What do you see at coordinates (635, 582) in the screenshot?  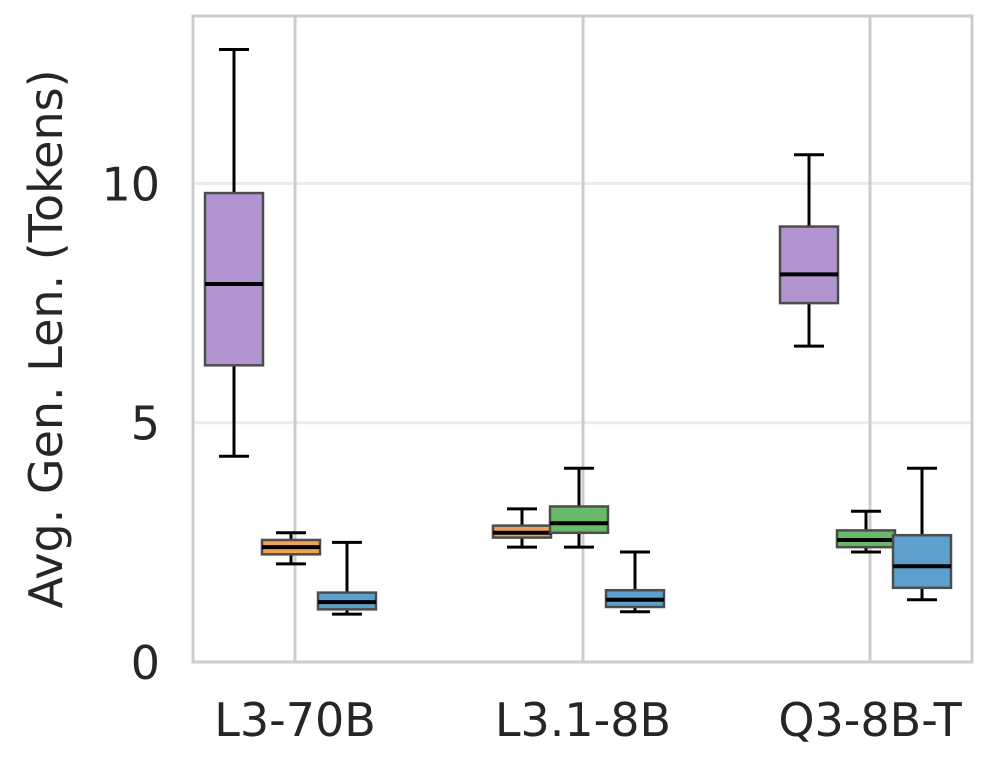 I see `box-L3.1-8B-2` at bounding box center [635, 582].